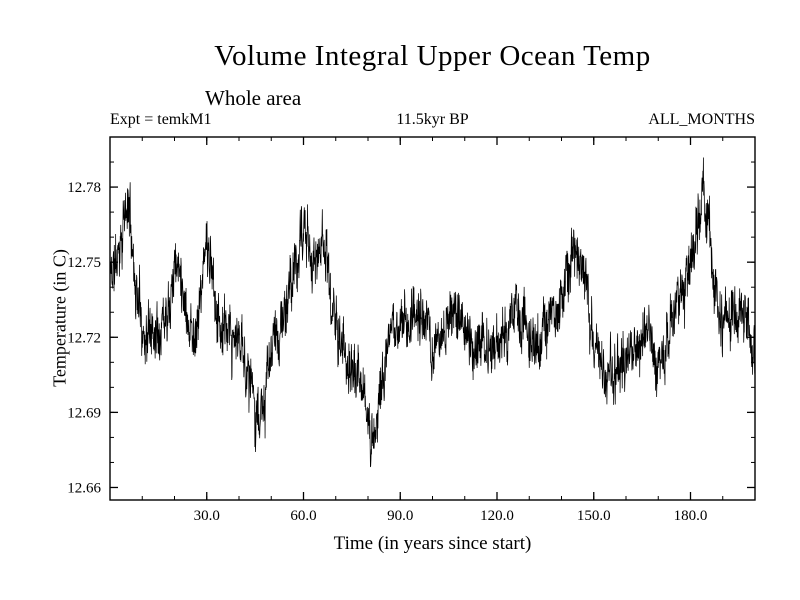 Image resolution: width=800 pixels, height=600 pixels. Describe the element at coordinates (207, 516) in the screenshot. I see `x-tick-label: 30.0` at that location.